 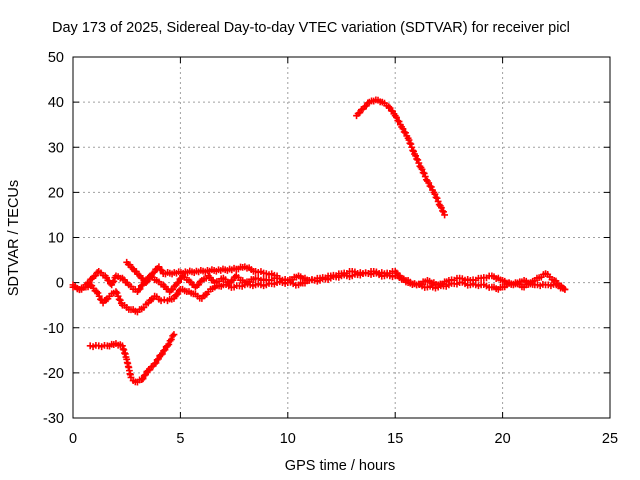 What do you see at coordinates (319, 292) in the screenshot?
I see `series-lower-band` at bounding box center [319, 292].